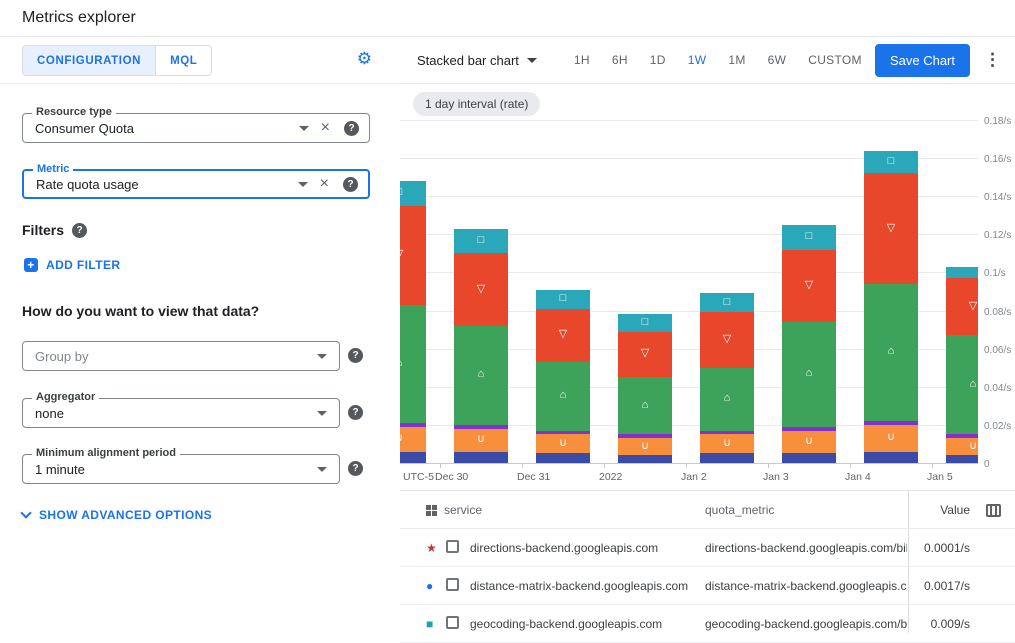  Describe the element at coordinates (431, 510) in the screenshot. I see `grid-icon` at that location.